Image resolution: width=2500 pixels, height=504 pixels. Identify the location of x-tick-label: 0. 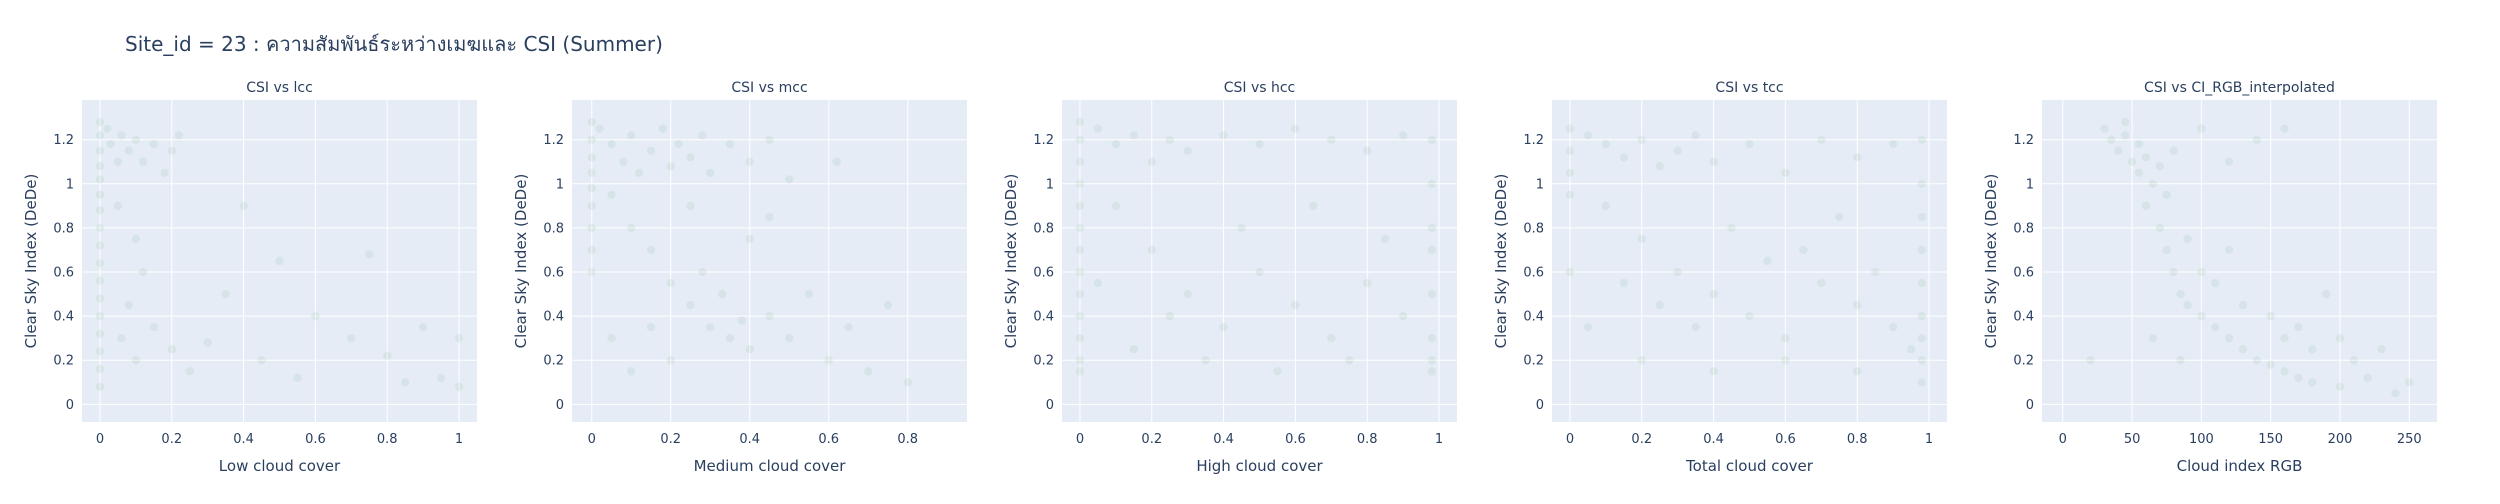
(1080, 439).